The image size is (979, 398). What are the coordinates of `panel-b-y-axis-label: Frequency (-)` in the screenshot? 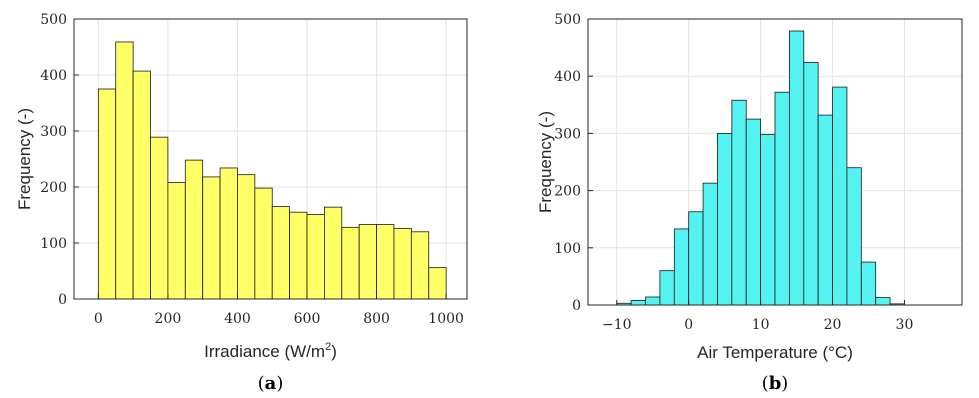 It's located at (545, 162).